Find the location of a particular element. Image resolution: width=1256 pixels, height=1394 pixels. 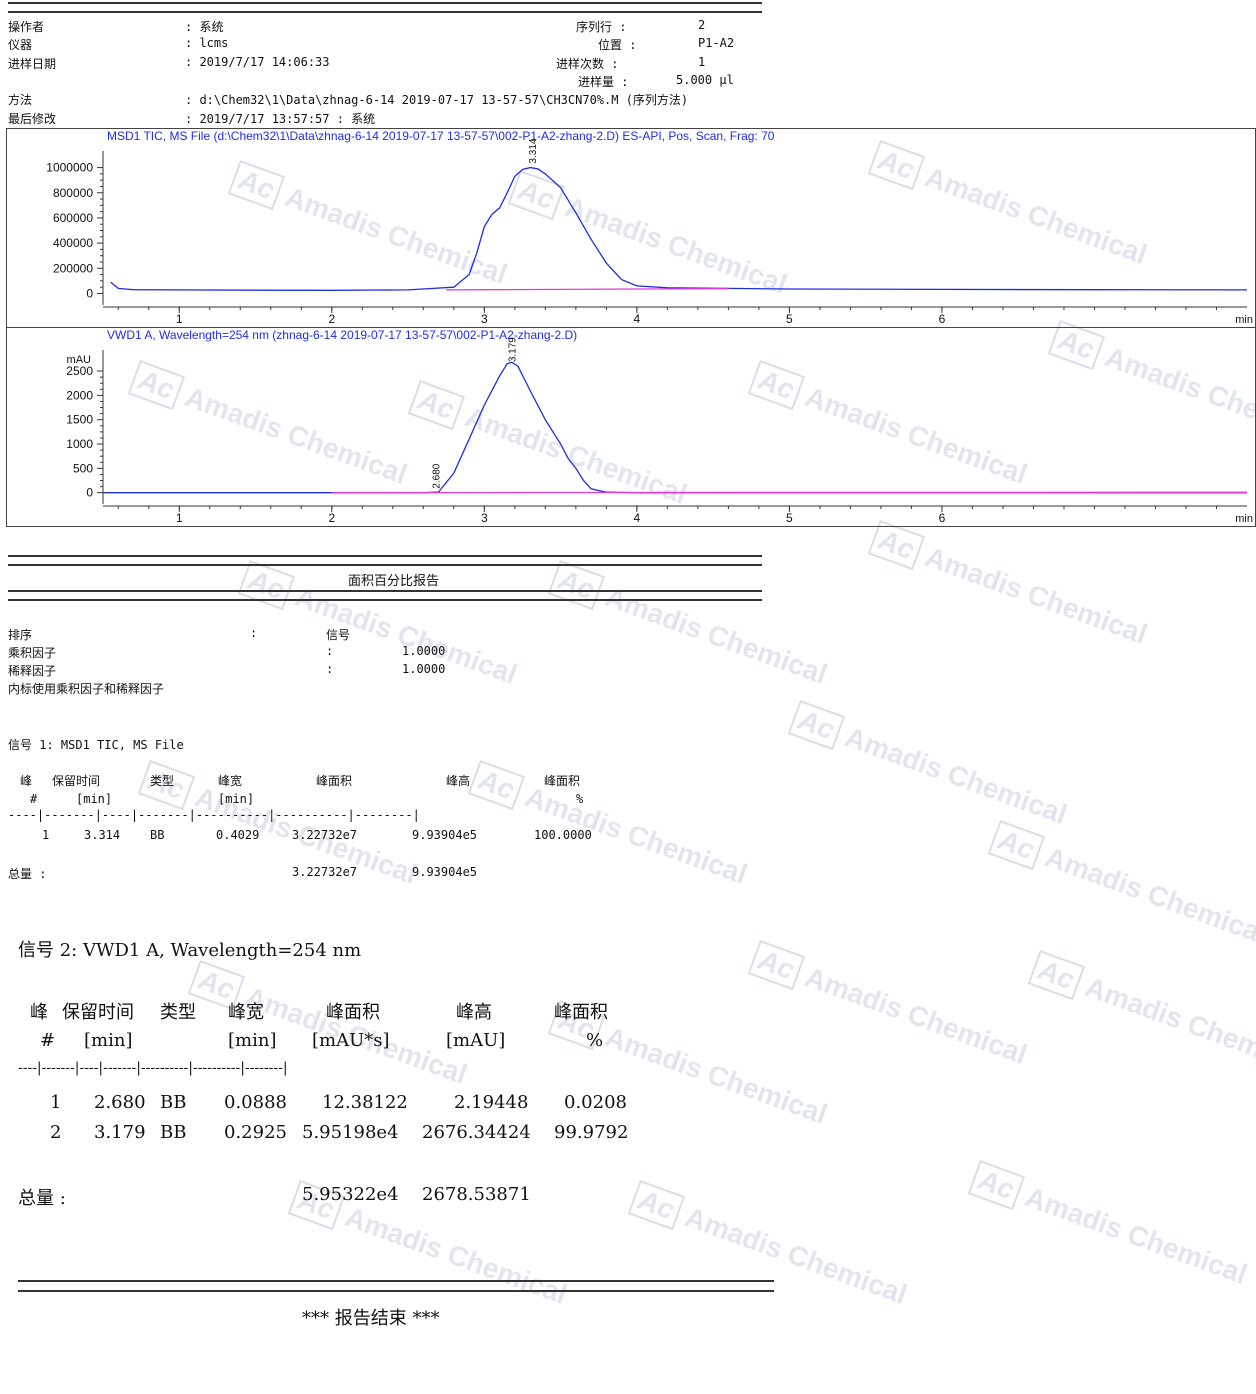

s2-total-height: 2678.53871 is located at coordinates (476, 1194).